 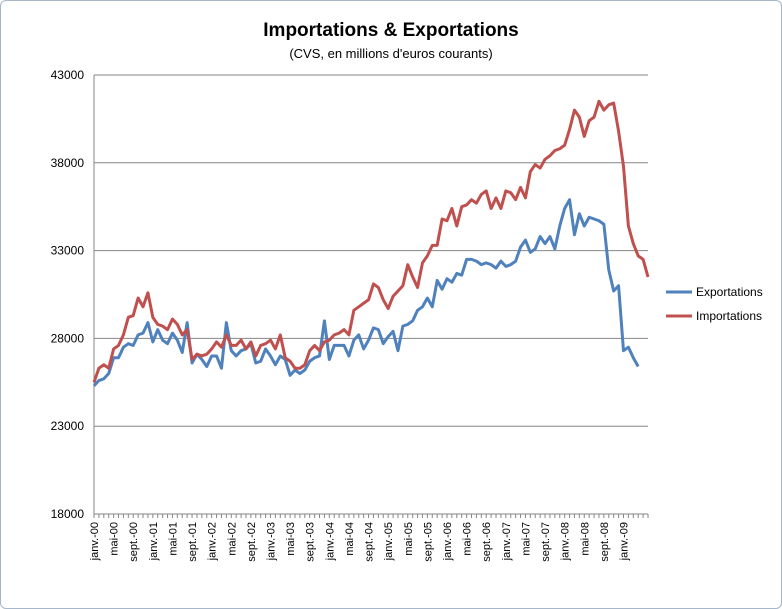 What do you see at coordinates (115, 539) in the screenshot?
I see `x-tick-label: mai-00` at bounding box center [115, 539].